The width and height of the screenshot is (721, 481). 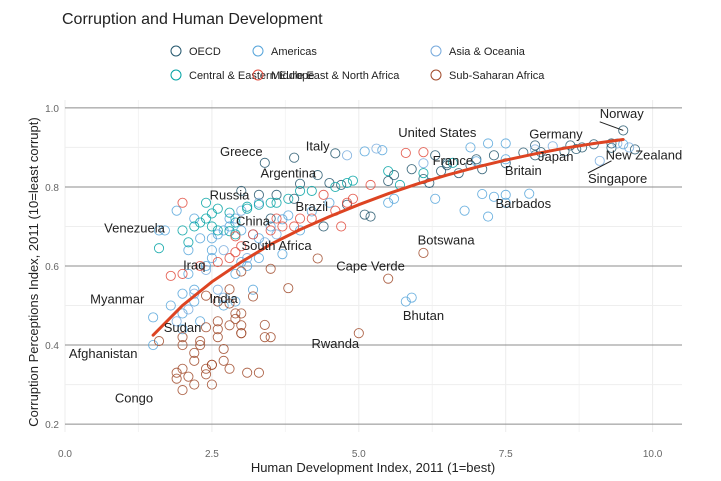 I want to click on x-tick-label: 5.0, so click(x=359, y=454).